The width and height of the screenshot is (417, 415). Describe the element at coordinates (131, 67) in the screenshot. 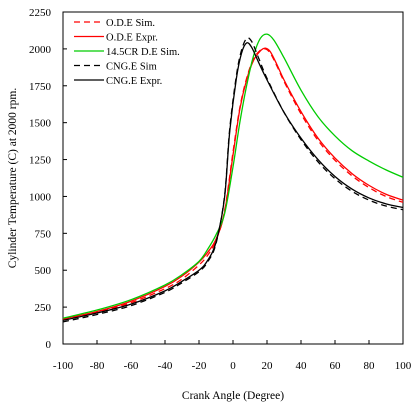

I see `legend-label: CNG.E Sim` at that location.